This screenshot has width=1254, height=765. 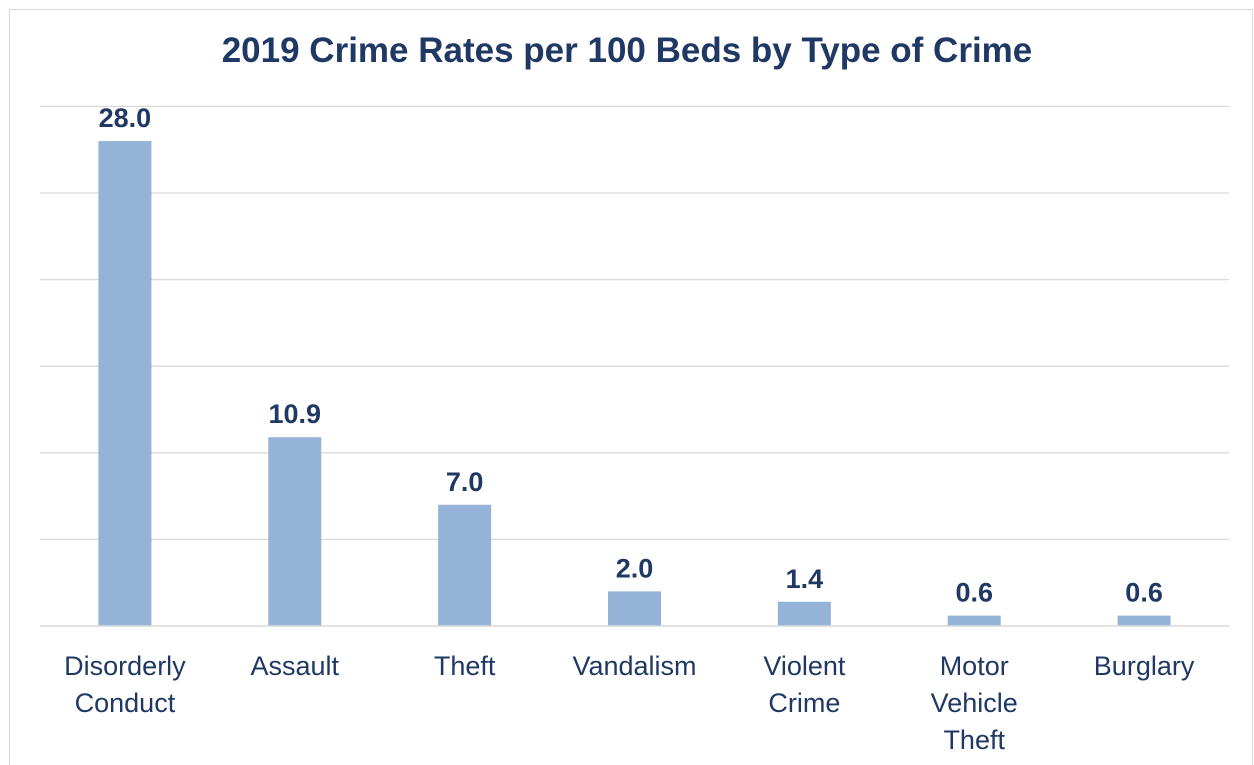 I want to click on category-label: Vandalism, so click(x=634, y=666).